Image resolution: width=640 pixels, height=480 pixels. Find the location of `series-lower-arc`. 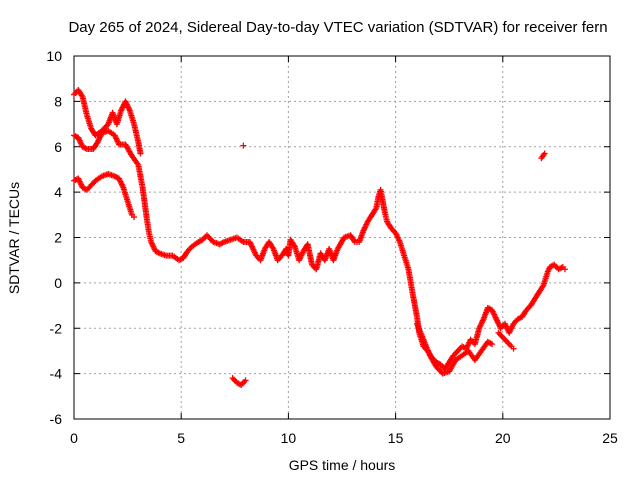

series-lower-arc is located at coordinates (104, 195).